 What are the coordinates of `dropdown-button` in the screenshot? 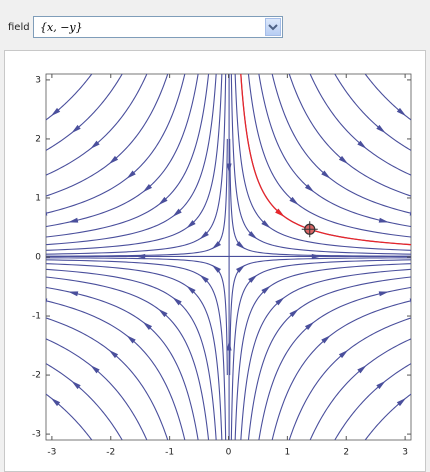 It's located at (273, 27).